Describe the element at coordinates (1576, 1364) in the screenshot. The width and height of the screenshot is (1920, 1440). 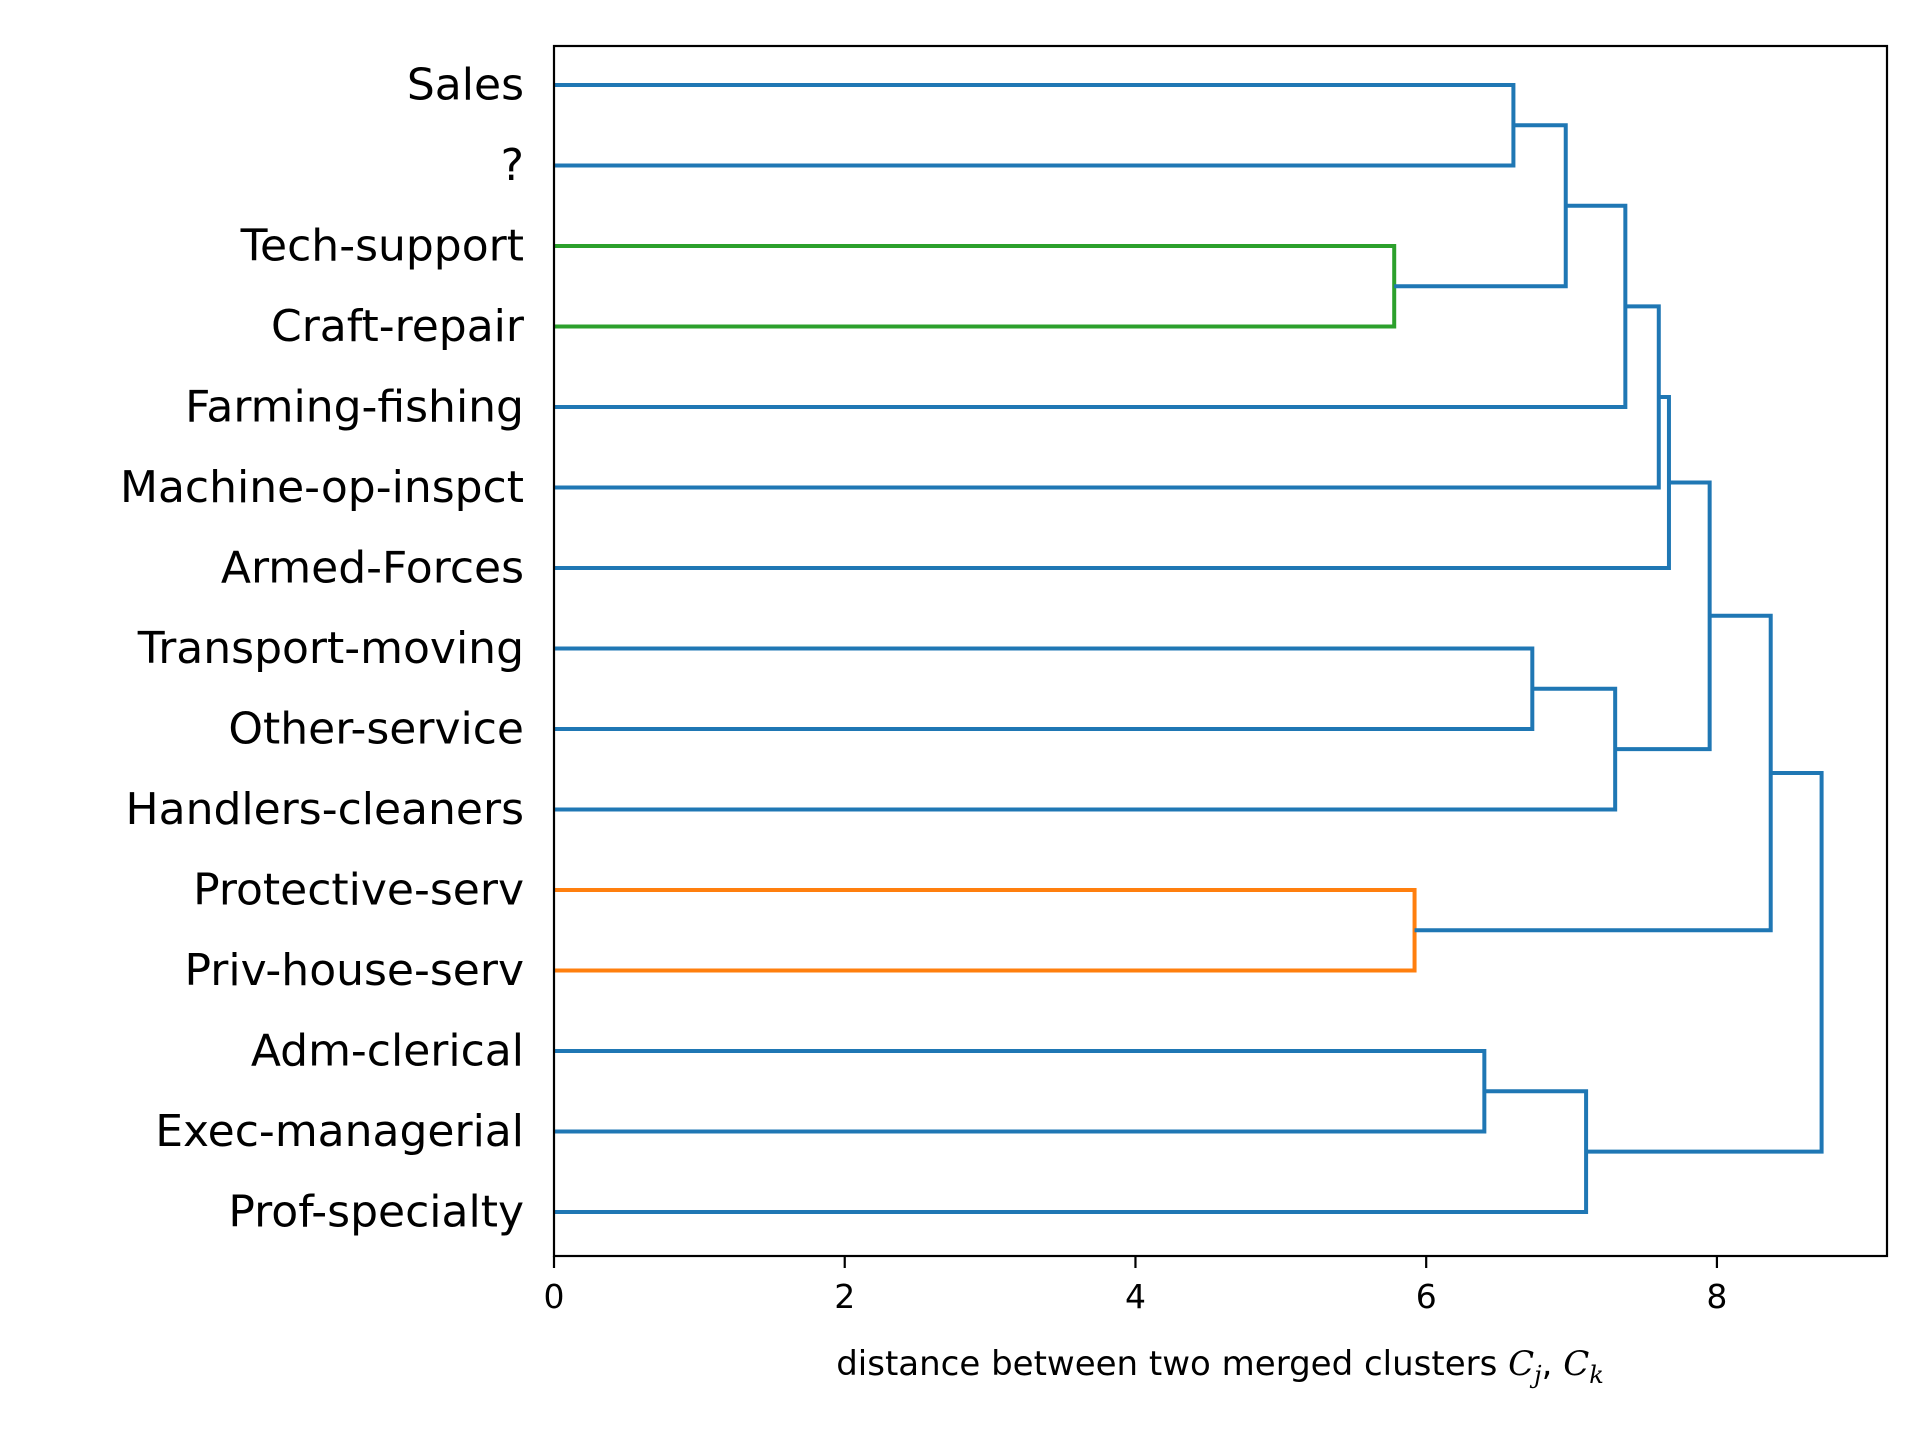
I see `x-axis-label-math-c2: C` at that location.